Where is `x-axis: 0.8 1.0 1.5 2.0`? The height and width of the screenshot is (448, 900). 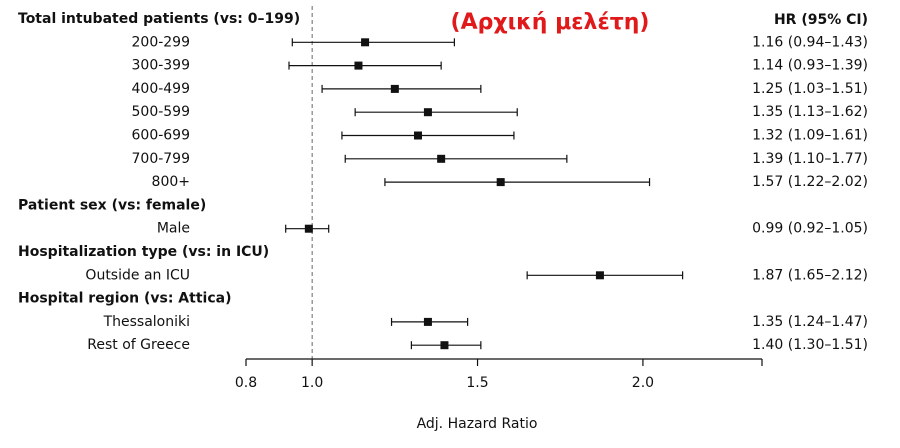 x-axis: 0.8 1.0 1.5 2.0 is located at coordinates (499, 374).